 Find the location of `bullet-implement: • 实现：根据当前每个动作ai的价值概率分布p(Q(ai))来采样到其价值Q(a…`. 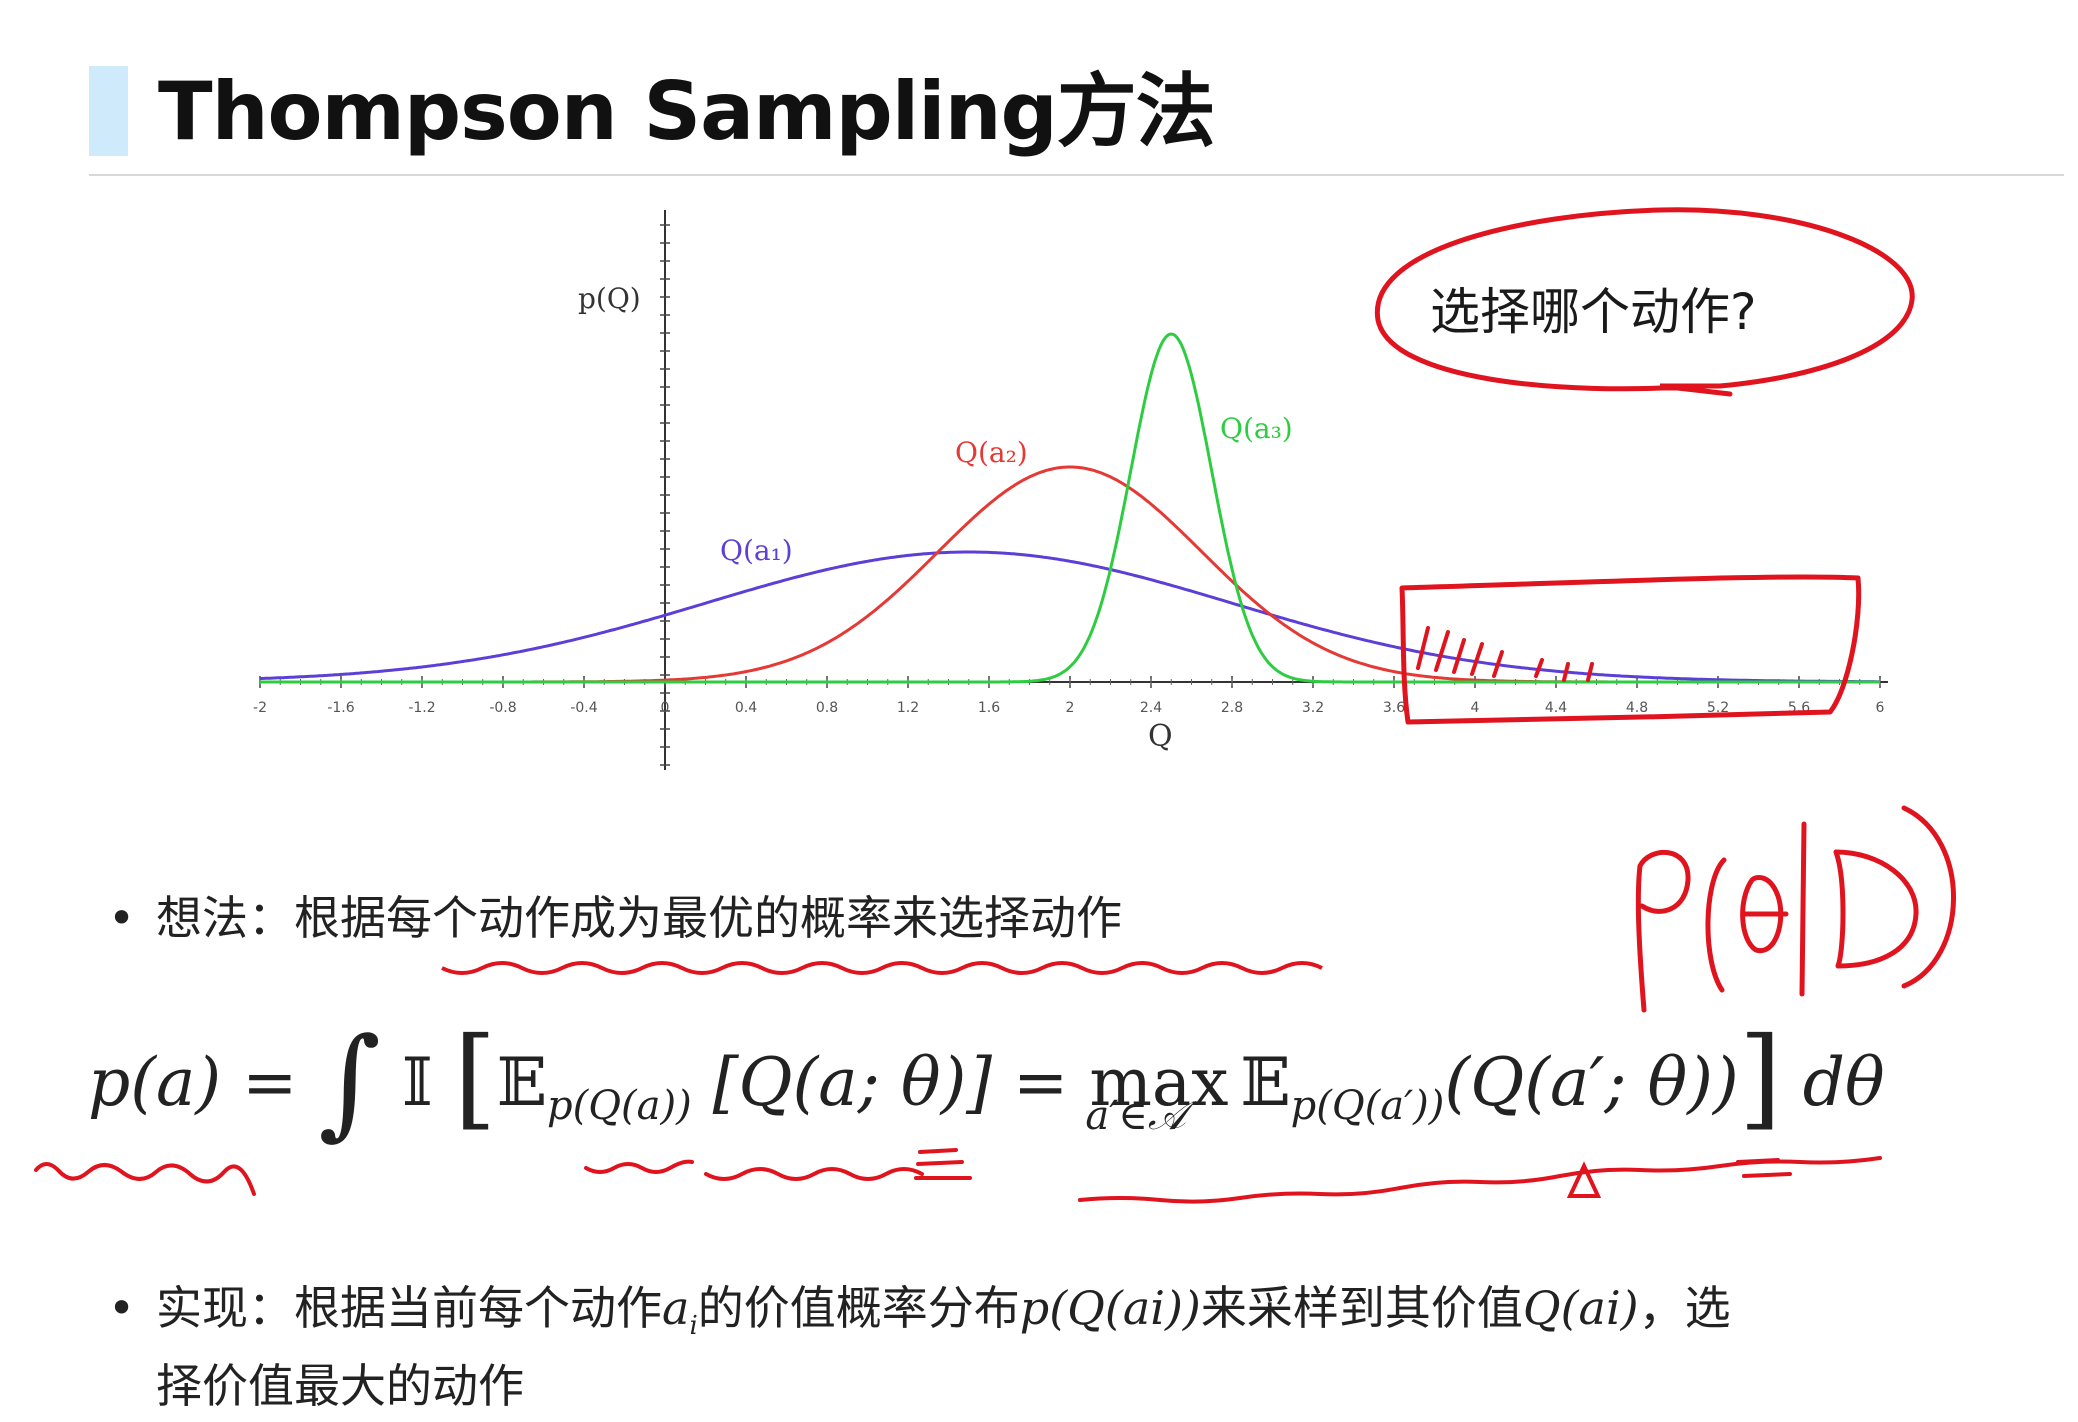

bullet-implement: • 实现：根据当前每个动作ai的价值概率分布p(Q(ai))来采样到其价值Q(a… is located at coordinates (1088, 1345).